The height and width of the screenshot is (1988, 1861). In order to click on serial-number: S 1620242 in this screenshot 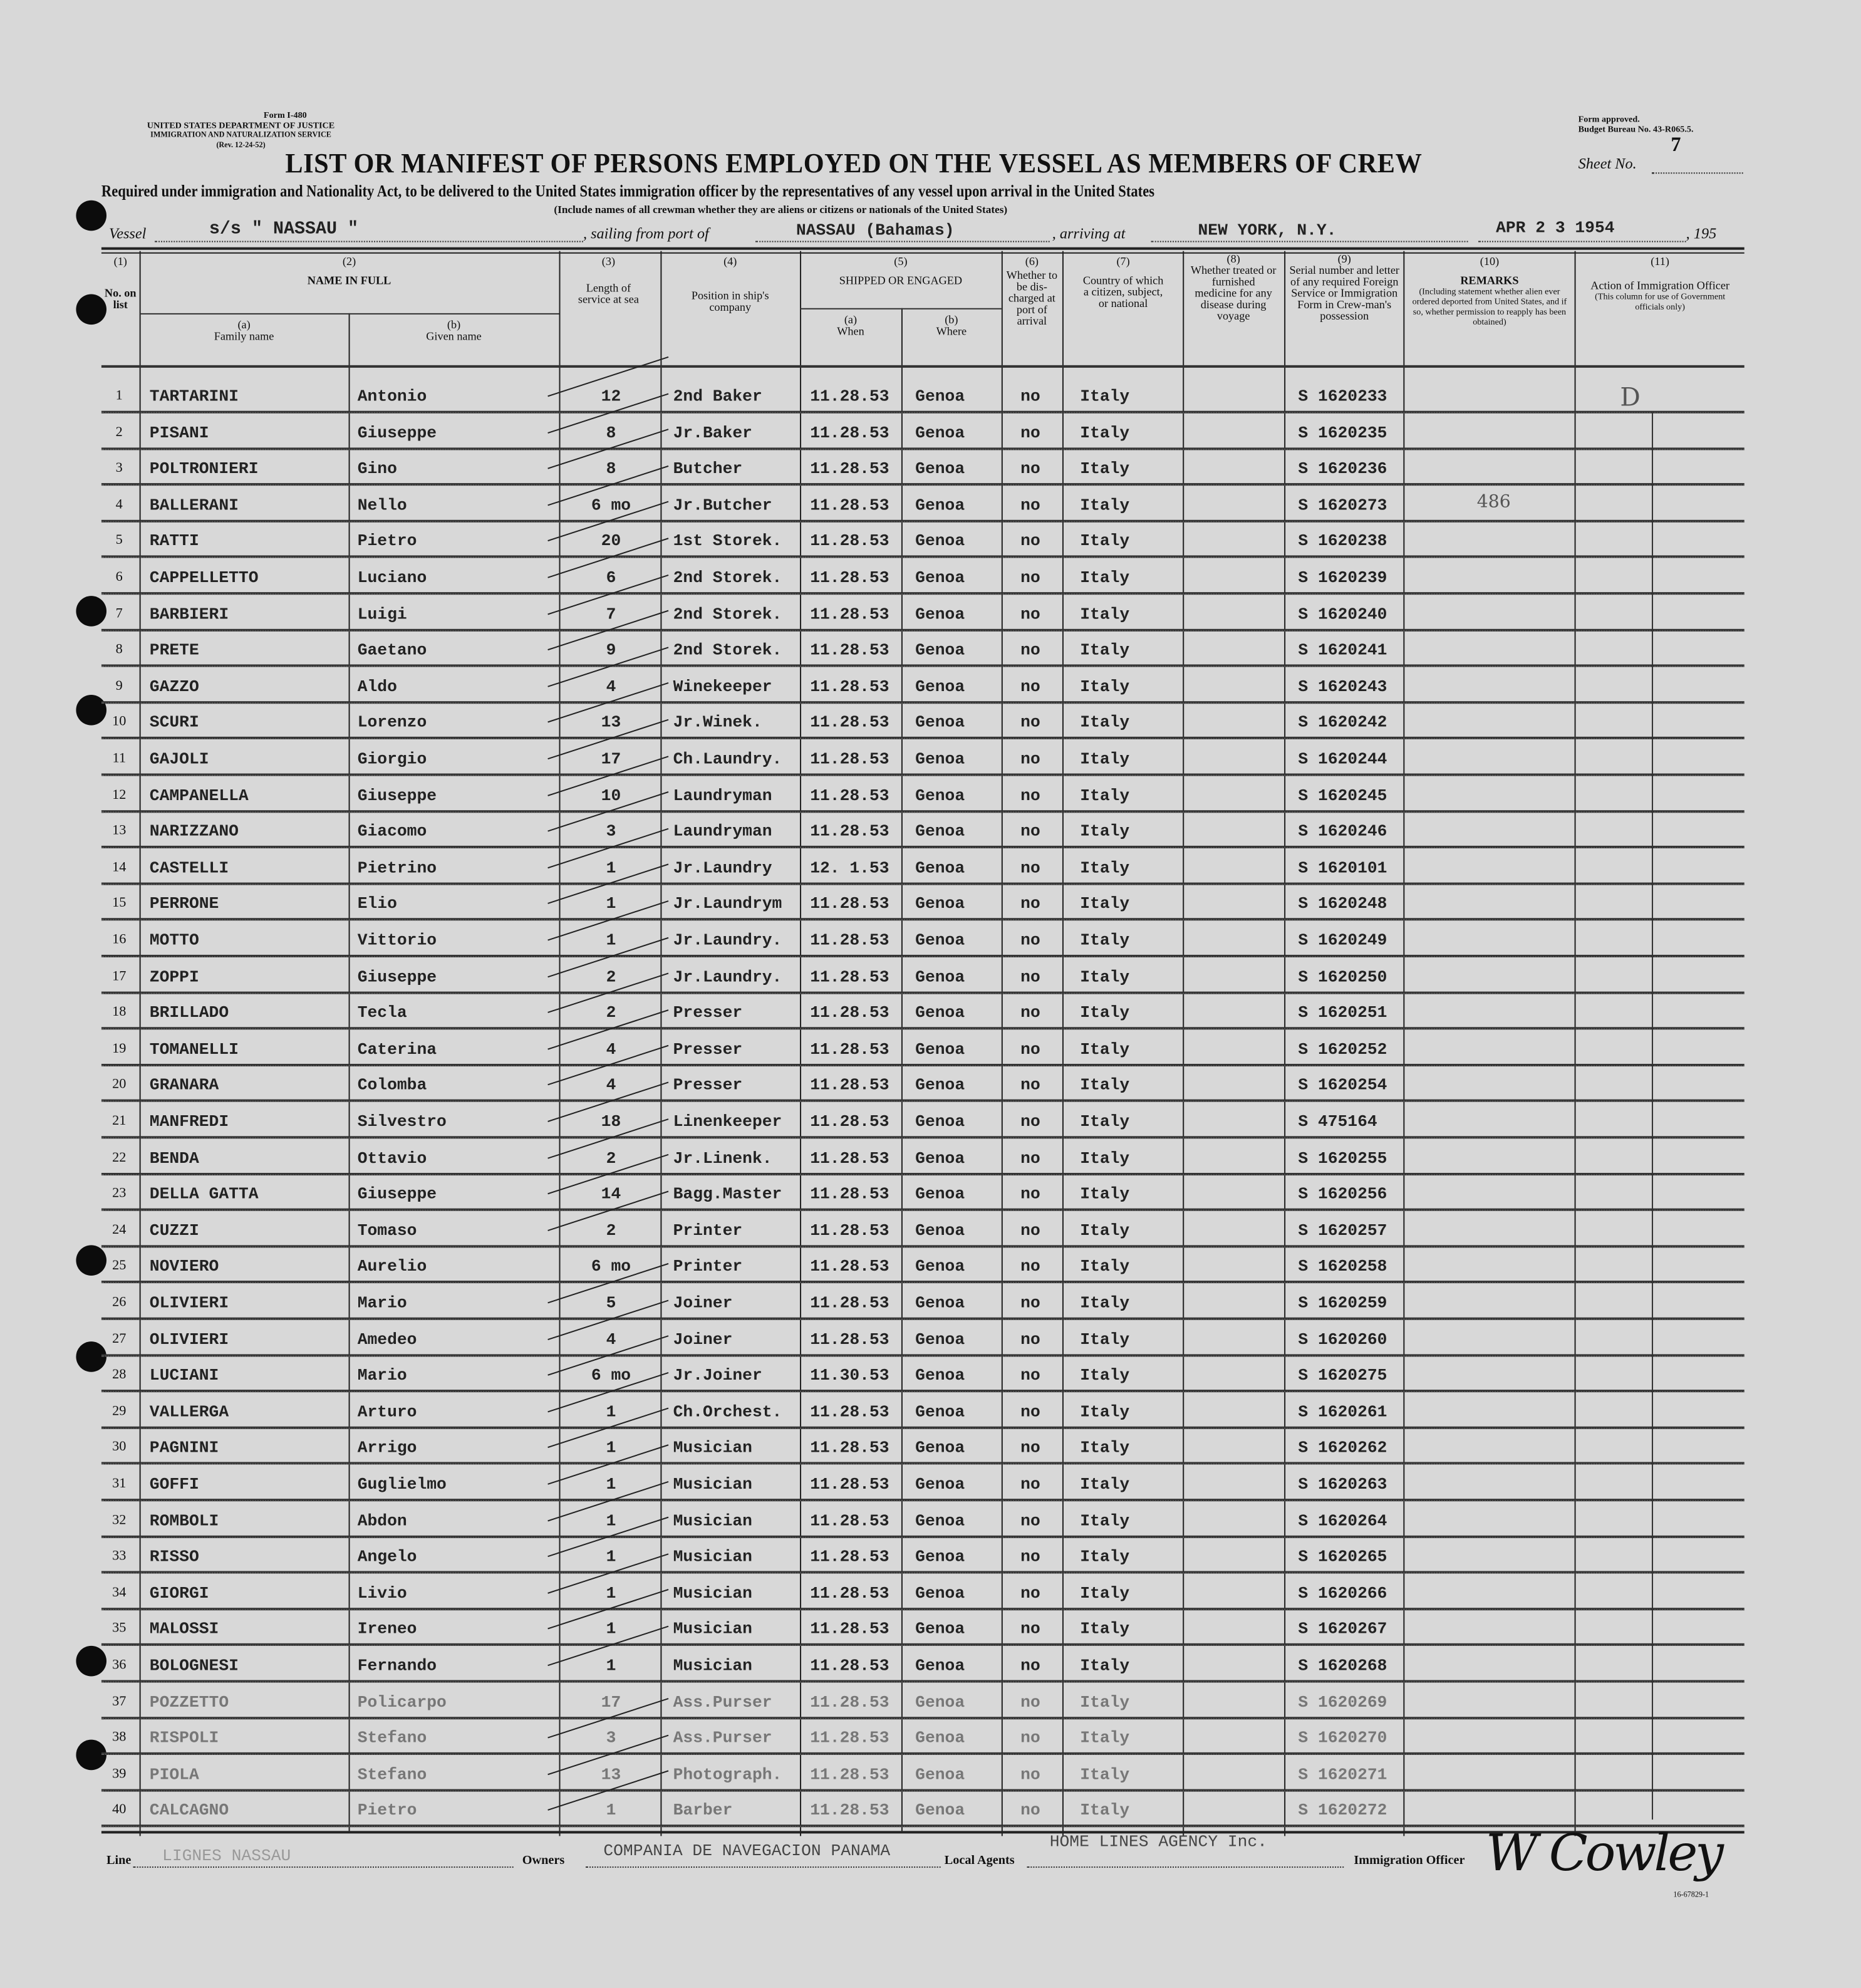, I will do `click(1343, 722)`.